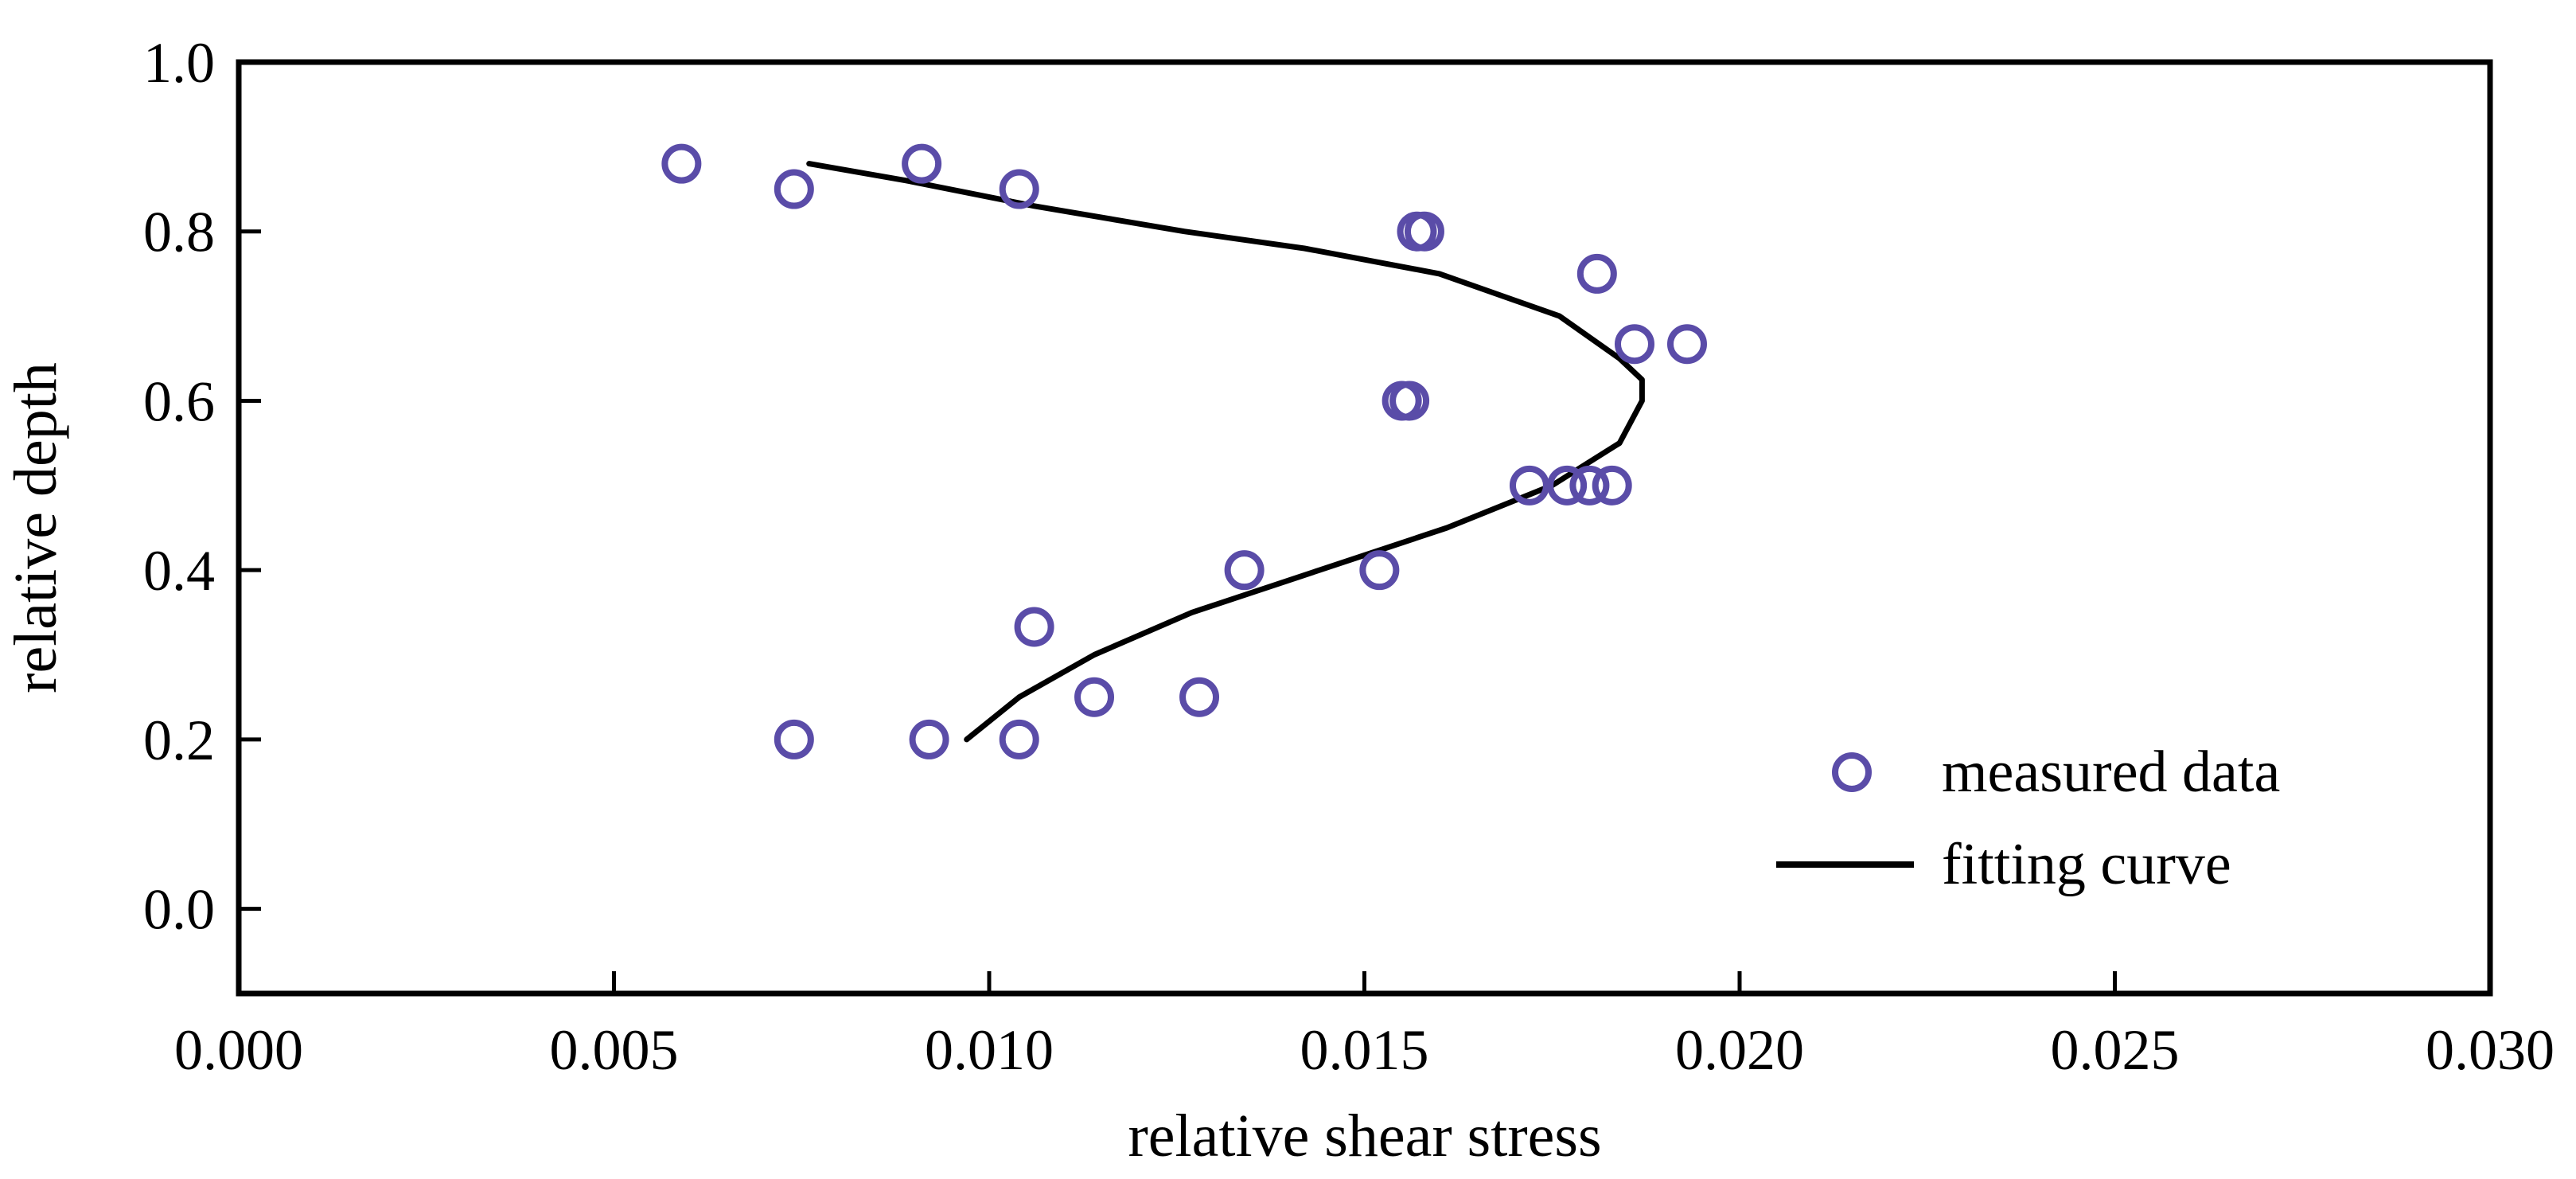  What do you see at coordinates (614, 1050) in the screenshot?
I see `x-tick-label: 0.005` at bounding box center [614, 1050].